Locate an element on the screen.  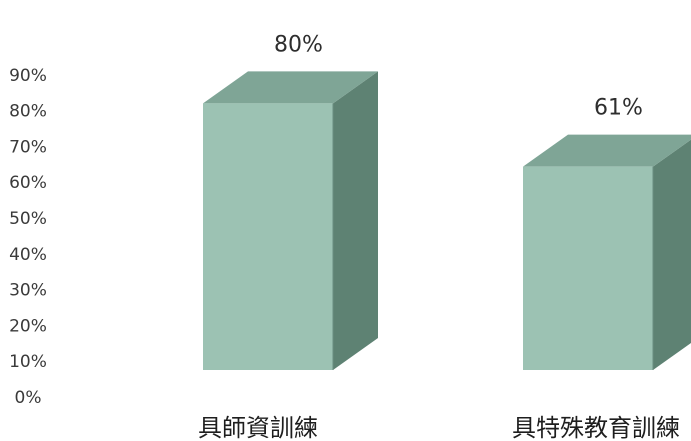
y-tick-label: 50% is located at coordinates (28, 219).